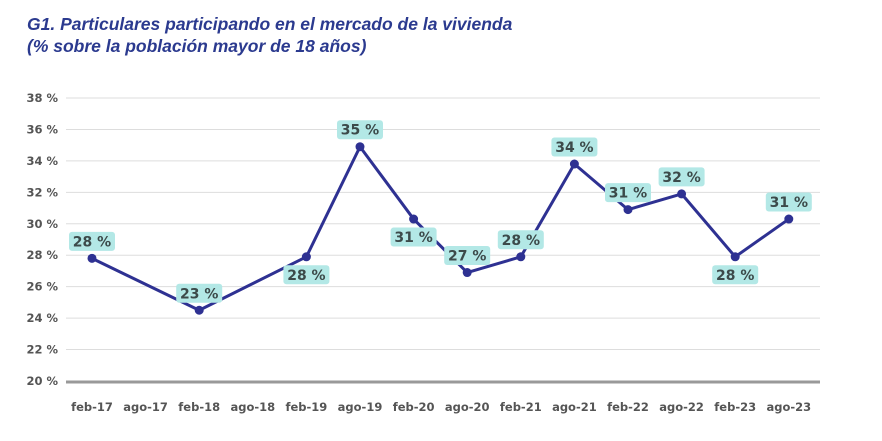  What do you see at coordinates (42, 255) in the screenshot?
I see `y-tick-label: 28 %` at bounding box center [42, 255].